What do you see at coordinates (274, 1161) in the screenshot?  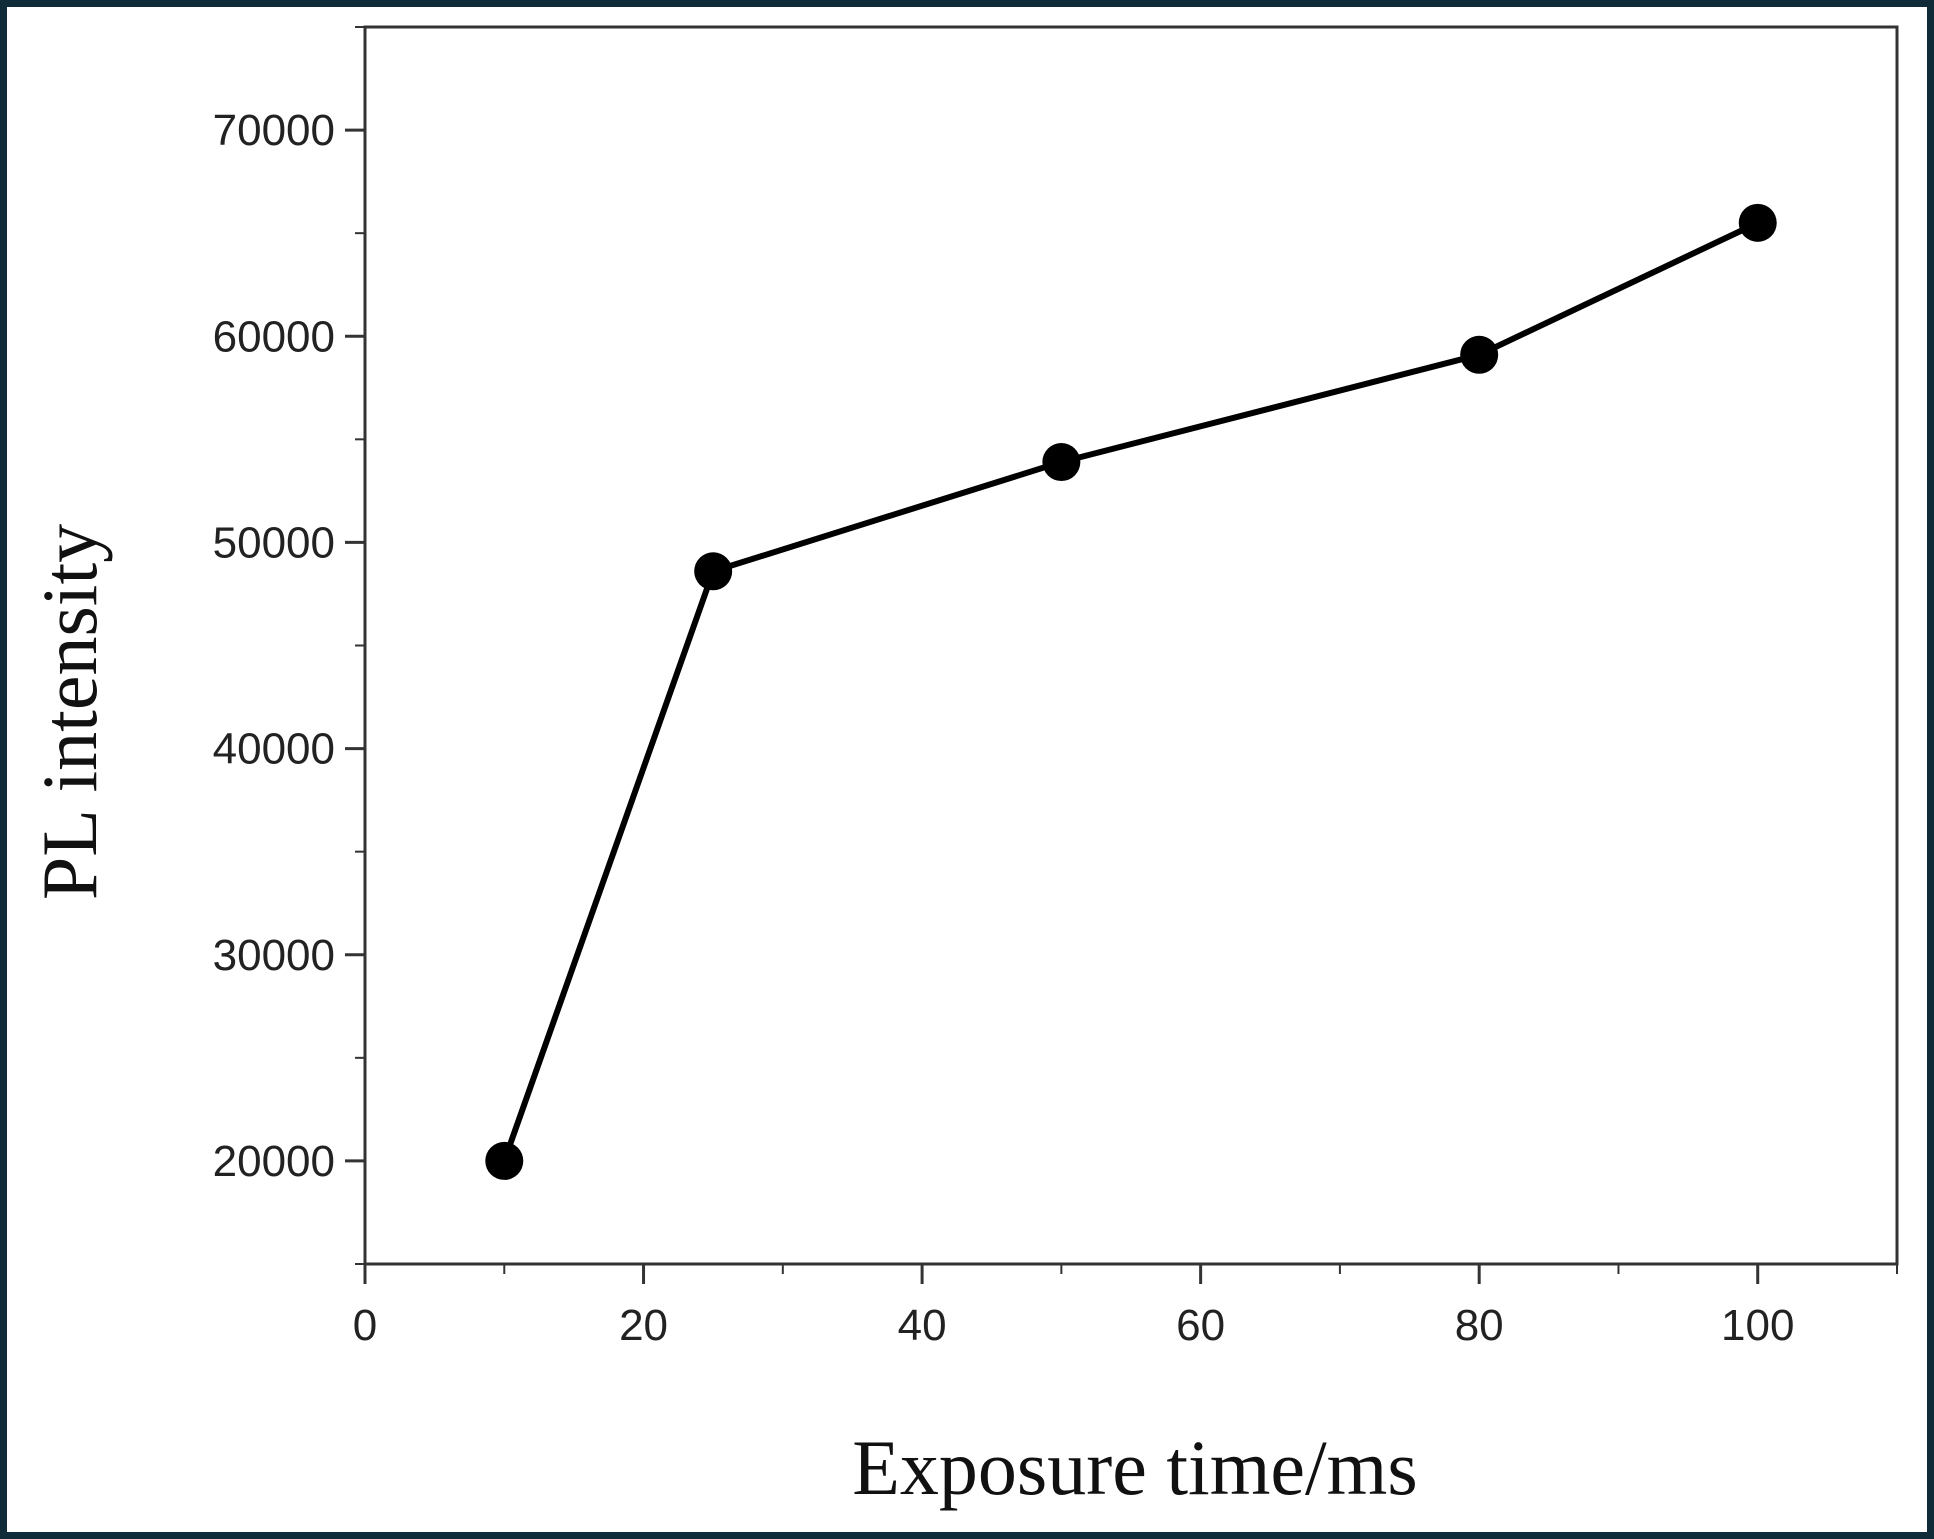 I see `y-tick-label: 20000` at bounding box center [274, 1161].